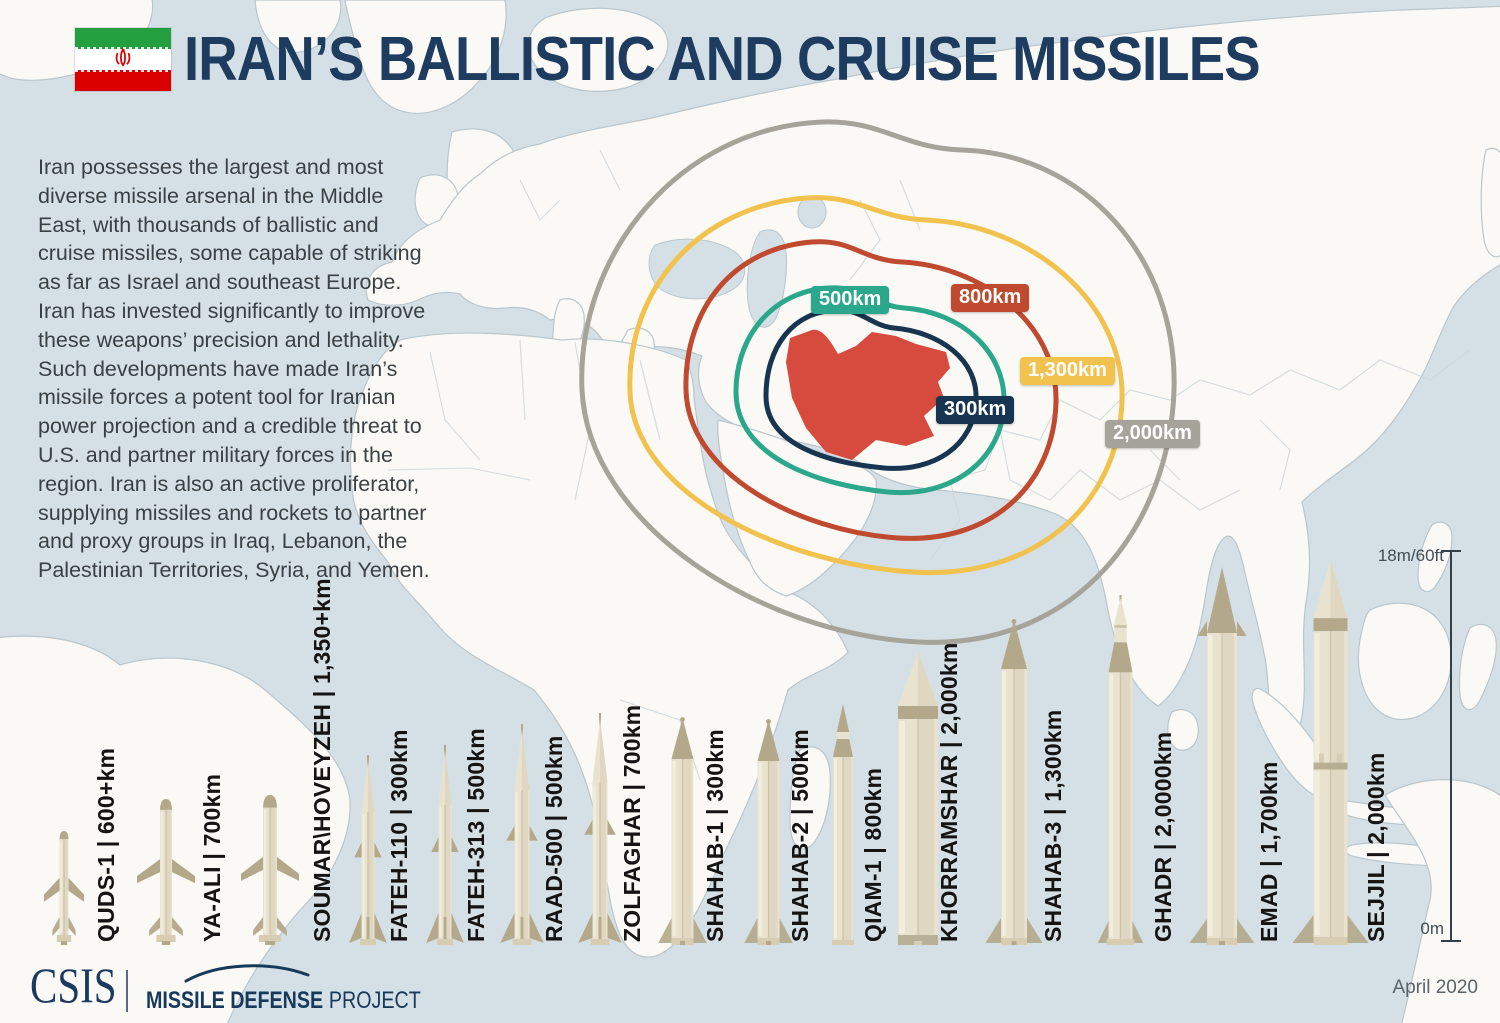  What do you see at coordinates (598, 49) in the screenshot?
I see `land-iceland` at bounding box center [598, 49].